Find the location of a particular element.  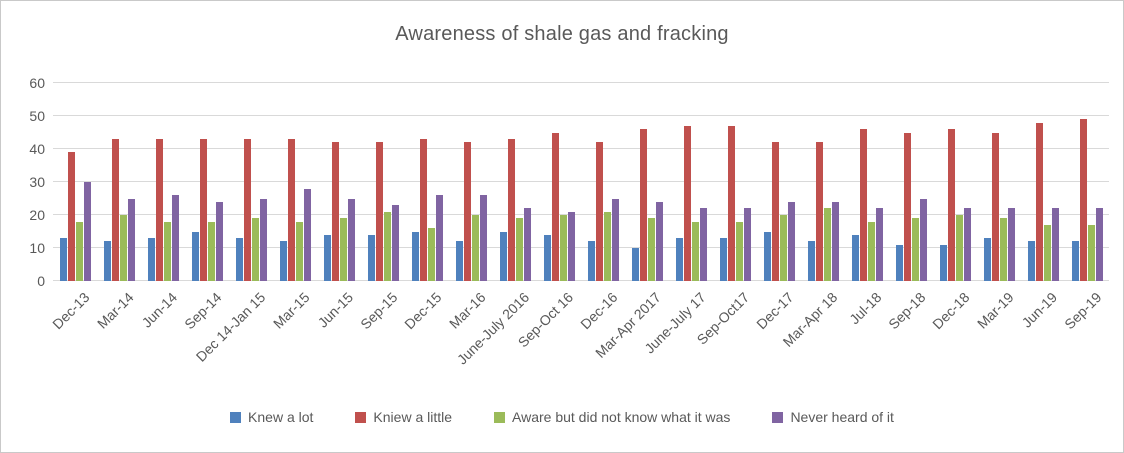

legend-label: Knew a lot is located at coordinates (281, 417).